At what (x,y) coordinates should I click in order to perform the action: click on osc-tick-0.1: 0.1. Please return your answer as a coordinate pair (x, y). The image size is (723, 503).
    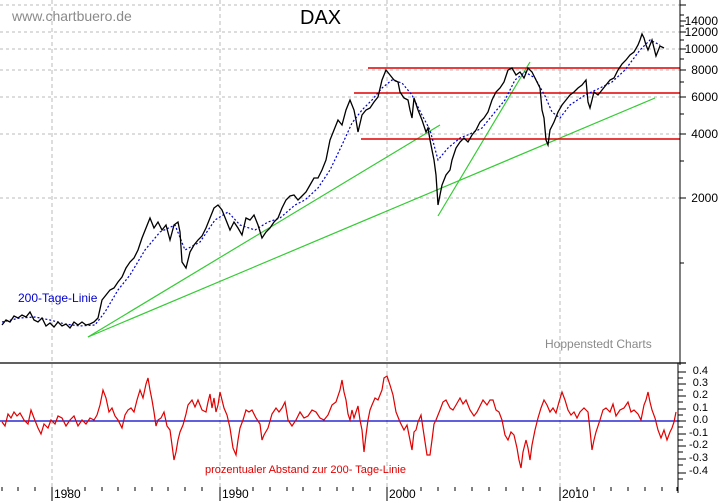
    Looking at the image, I should click on (700, 408).